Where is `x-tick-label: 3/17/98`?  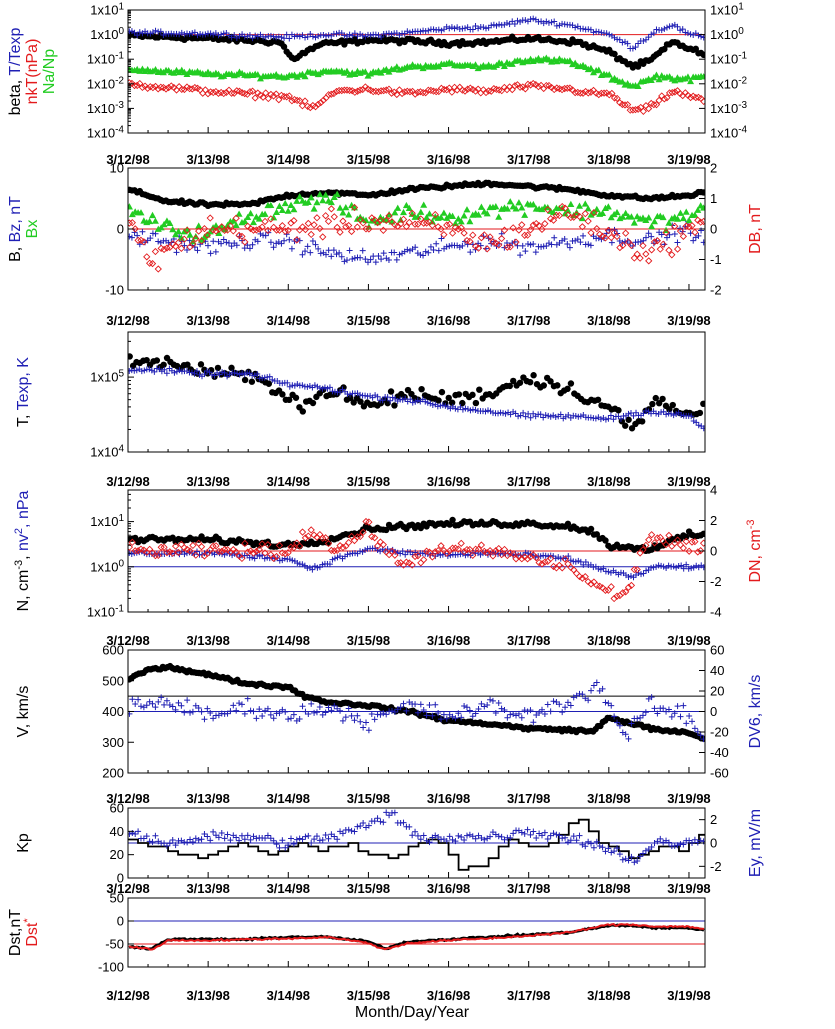 x-tick-label: 3/17/98 is located at coordinates (528, 320).